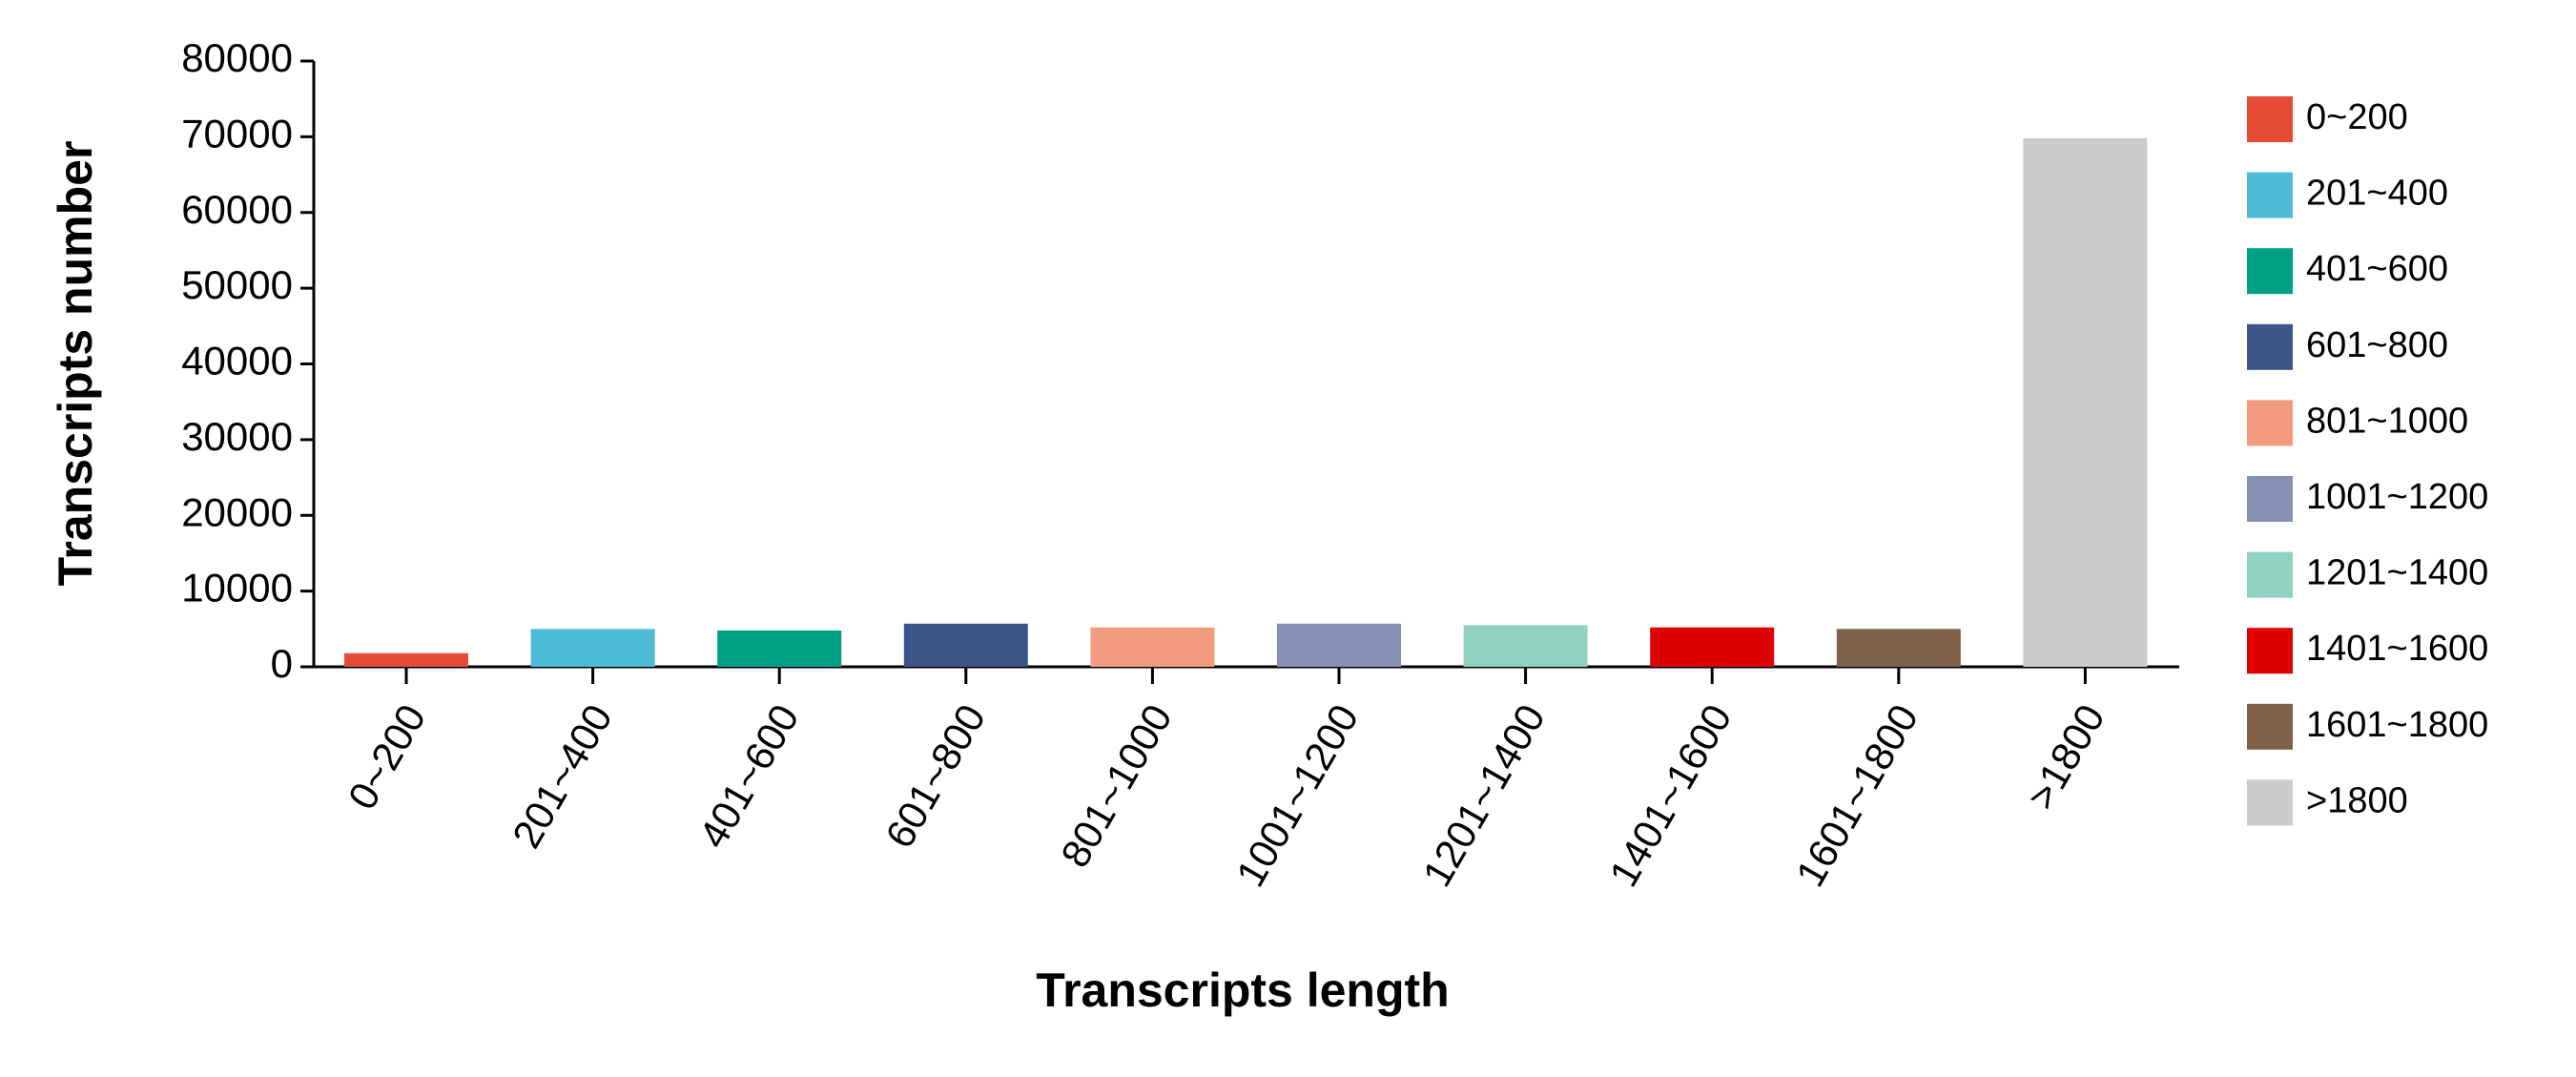 The height and width of the screenshot is (1077, 2576). What do you see at coordinates (2397, 497) in the screenshot?
I see `legend-label: 1001~1200` at bounding box center [2397, 497].